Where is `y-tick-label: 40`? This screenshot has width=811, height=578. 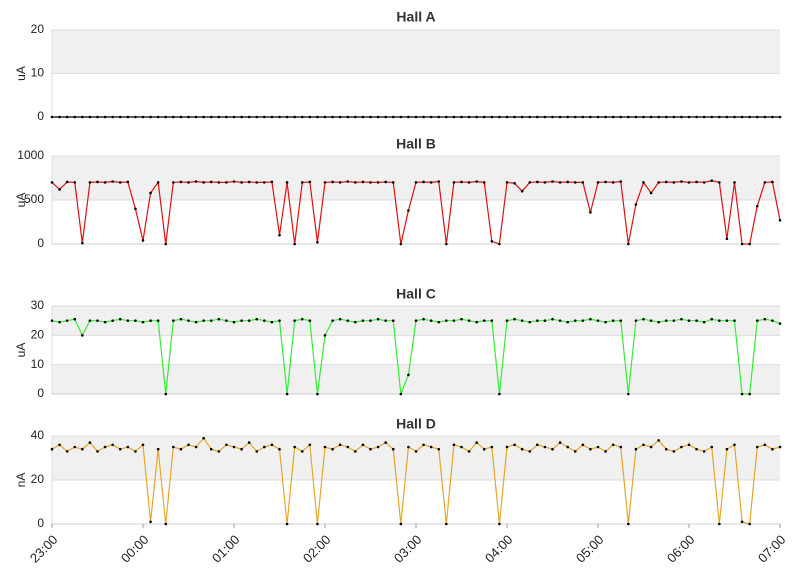
y-tick-label: 40 is located at coordinates (38, 435).